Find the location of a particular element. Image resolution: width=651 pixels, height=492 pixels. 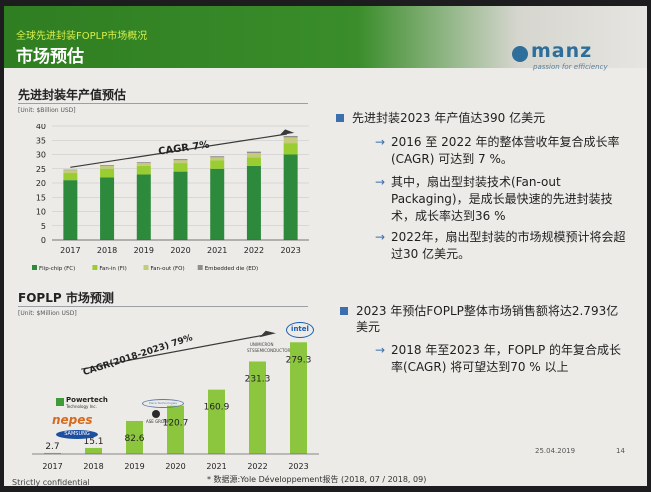

slide-header: 全球先进封装FOPLP市场概况 市场预估 is located at coordinates (325, 37).